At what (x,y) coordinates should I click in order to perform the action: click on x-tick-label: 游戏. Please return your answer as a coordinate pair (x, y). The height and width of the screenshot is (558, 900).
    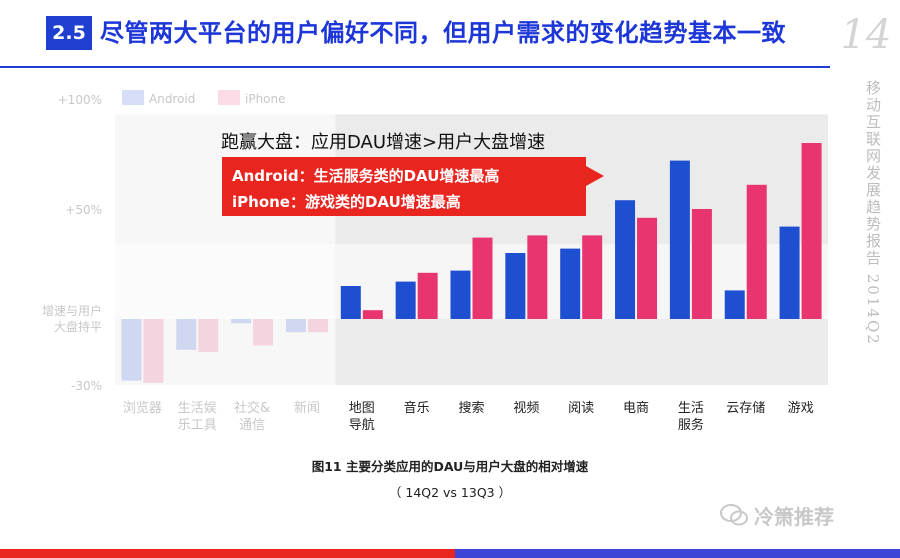
    Looking at the image, I should click on (801, 408).